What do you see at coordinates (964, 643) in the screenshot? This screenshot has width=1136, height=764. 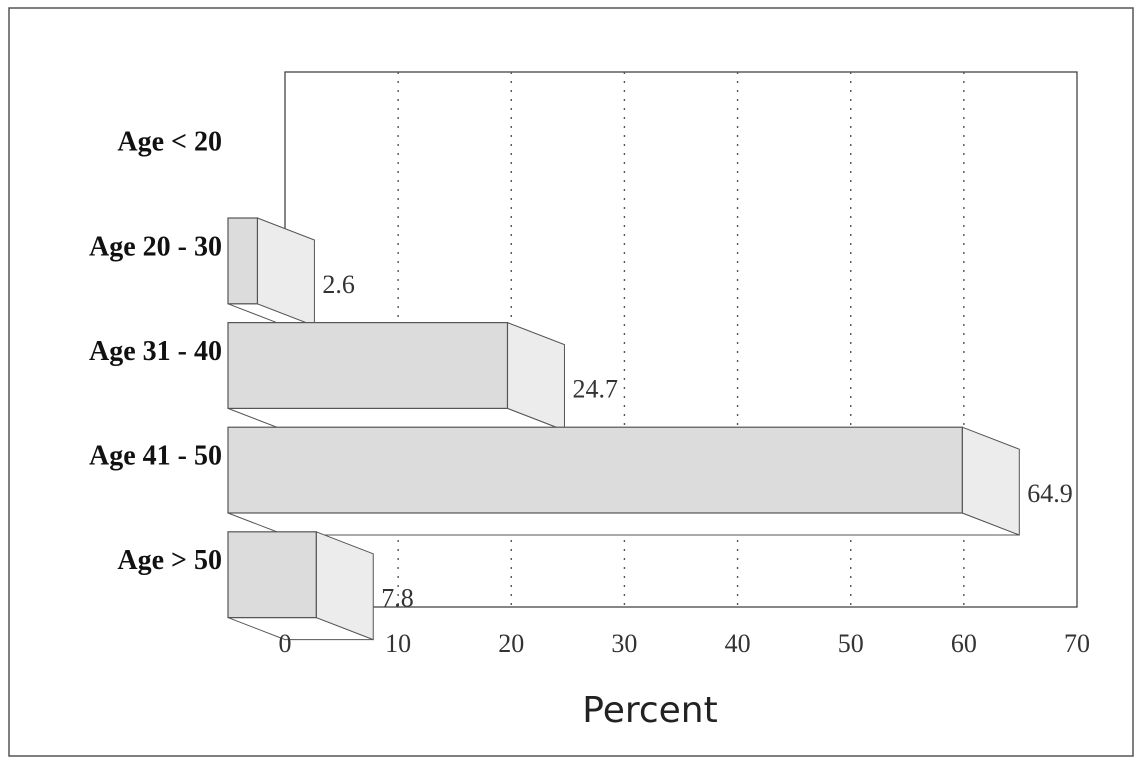 I see `x-tick-label: 60` at bounding box center [964, 643].